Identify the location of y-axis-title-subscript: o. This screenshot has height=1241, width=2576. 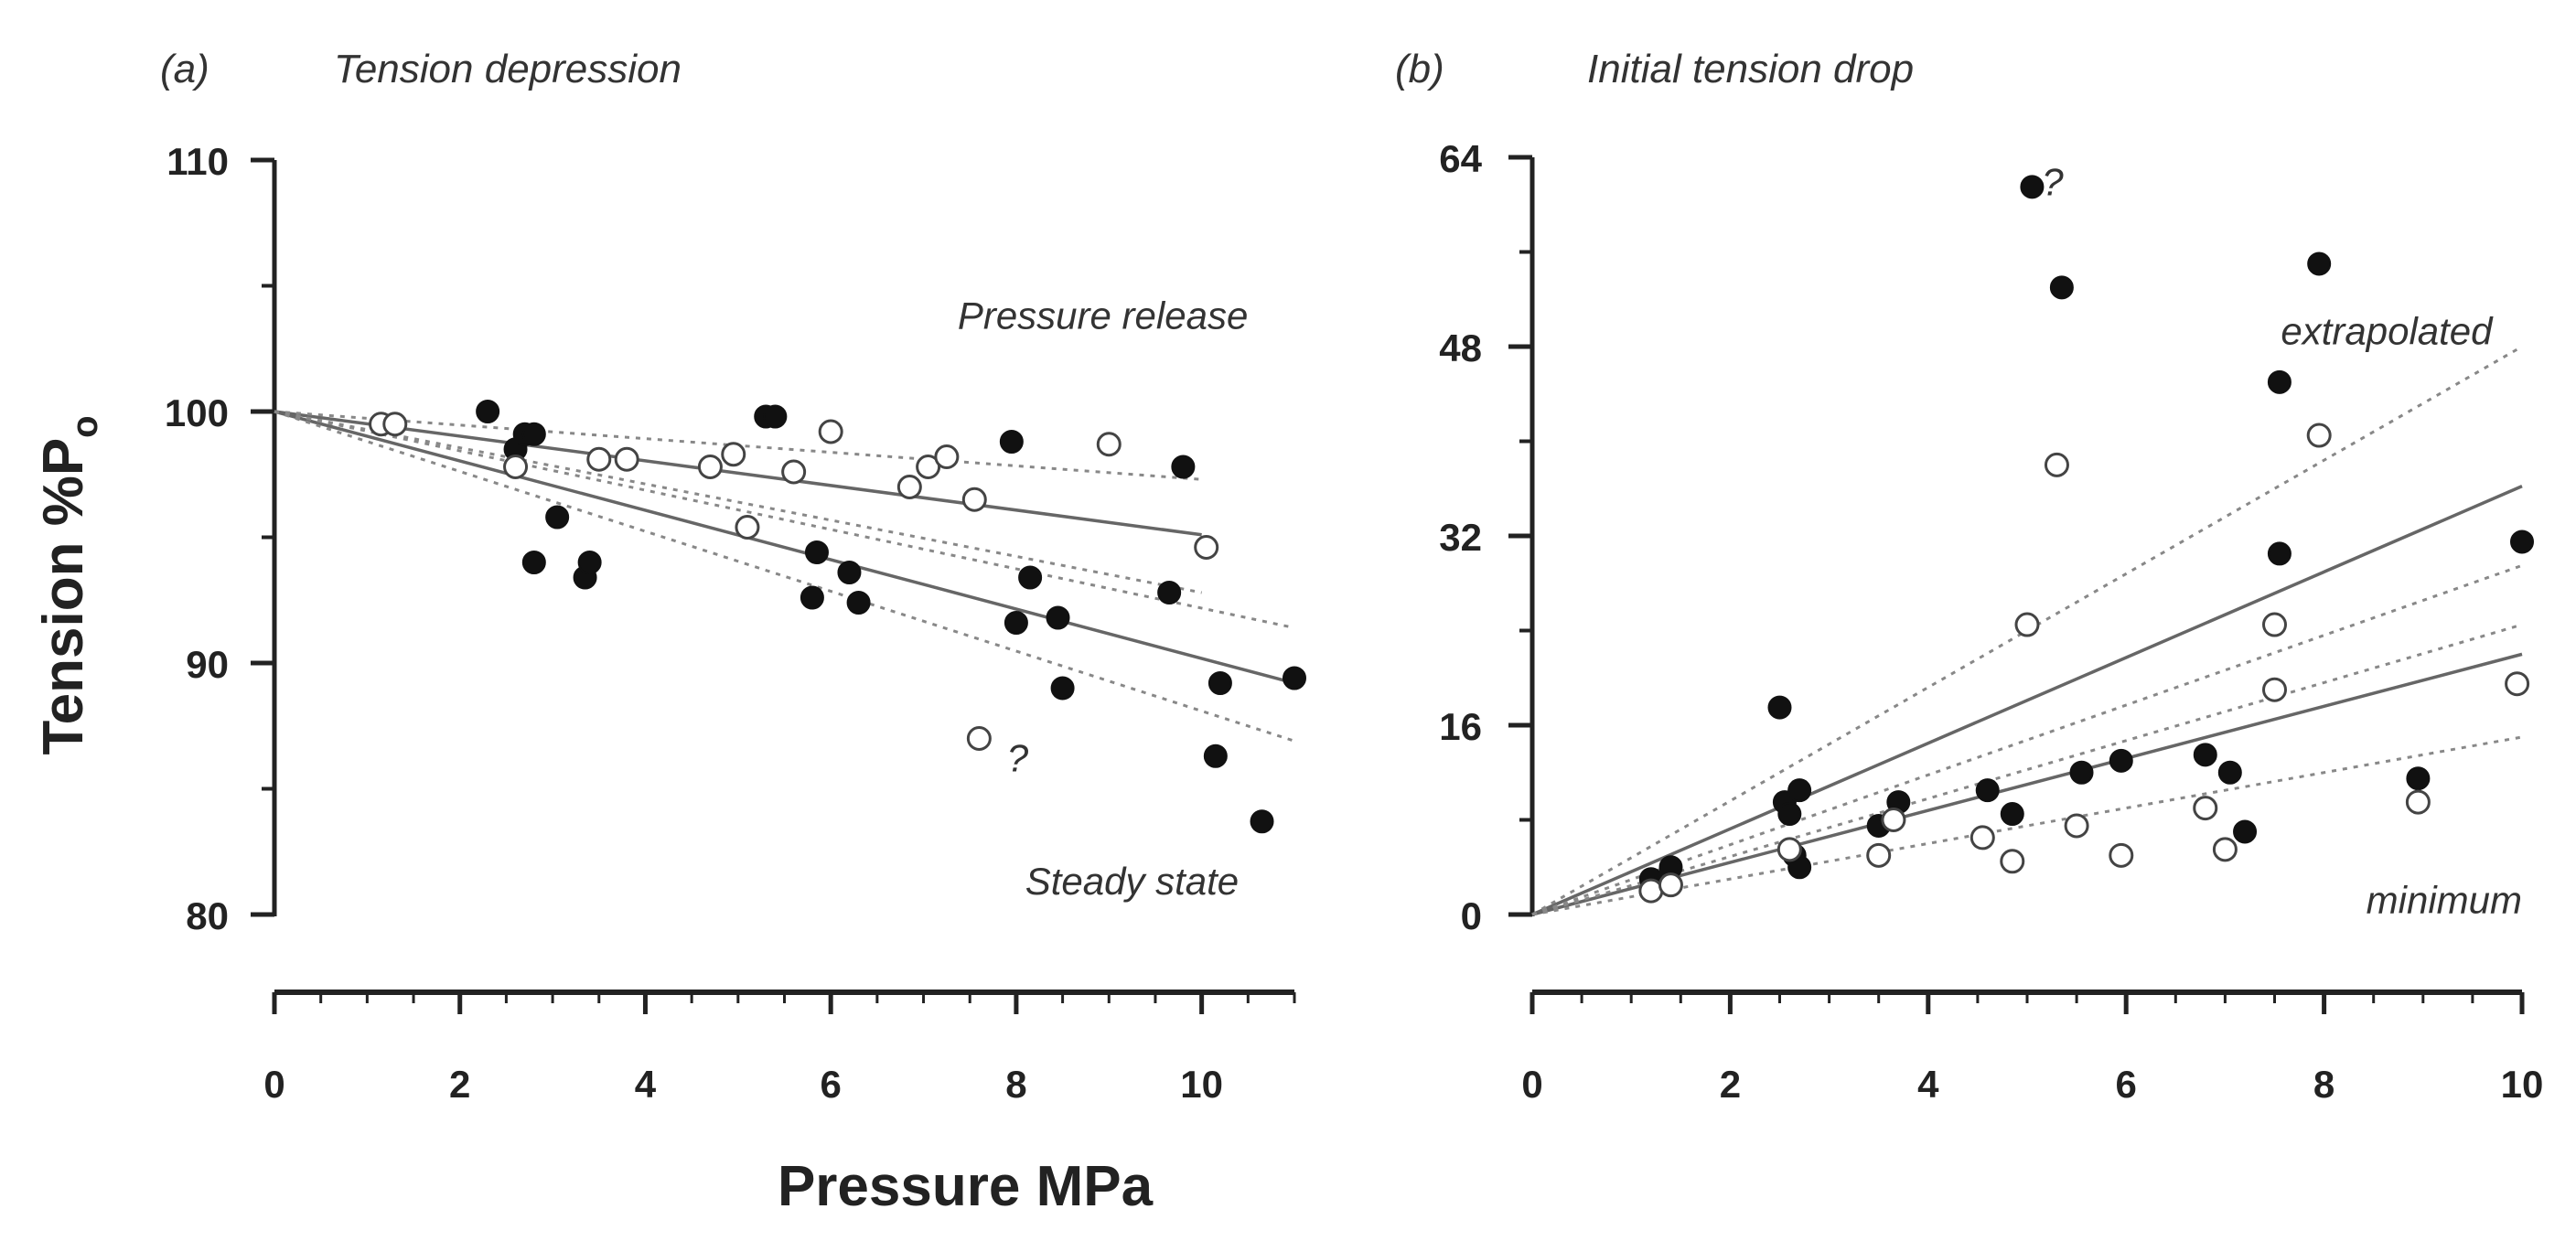
(85, 426).